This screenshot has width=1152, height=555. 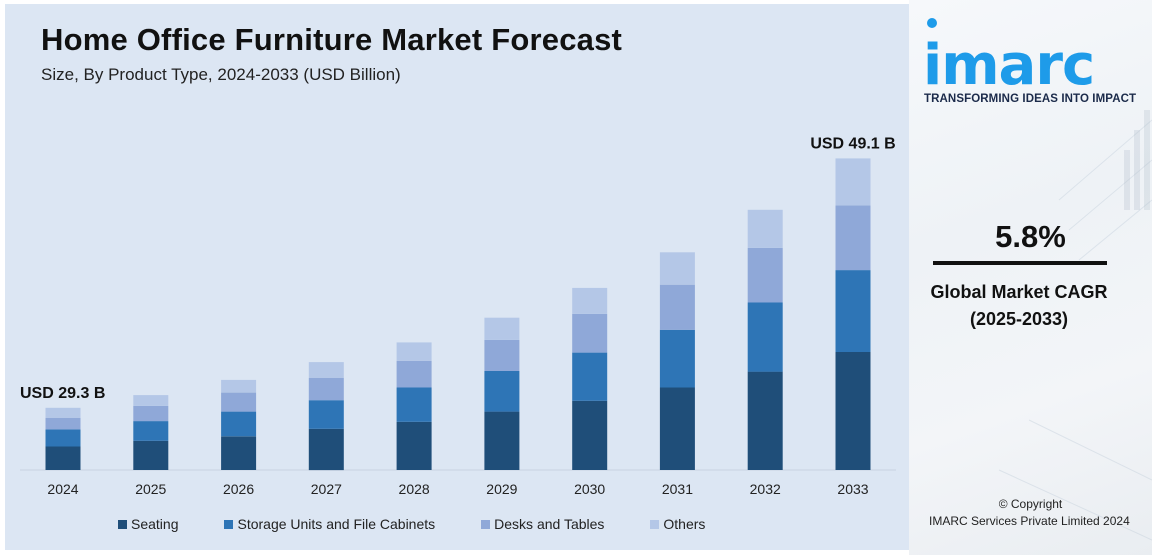 What do you see at coordinates (414, 489) in the screenshot?
I see `x-tick-label-2028: 2028` at bounding box center [414, 489].